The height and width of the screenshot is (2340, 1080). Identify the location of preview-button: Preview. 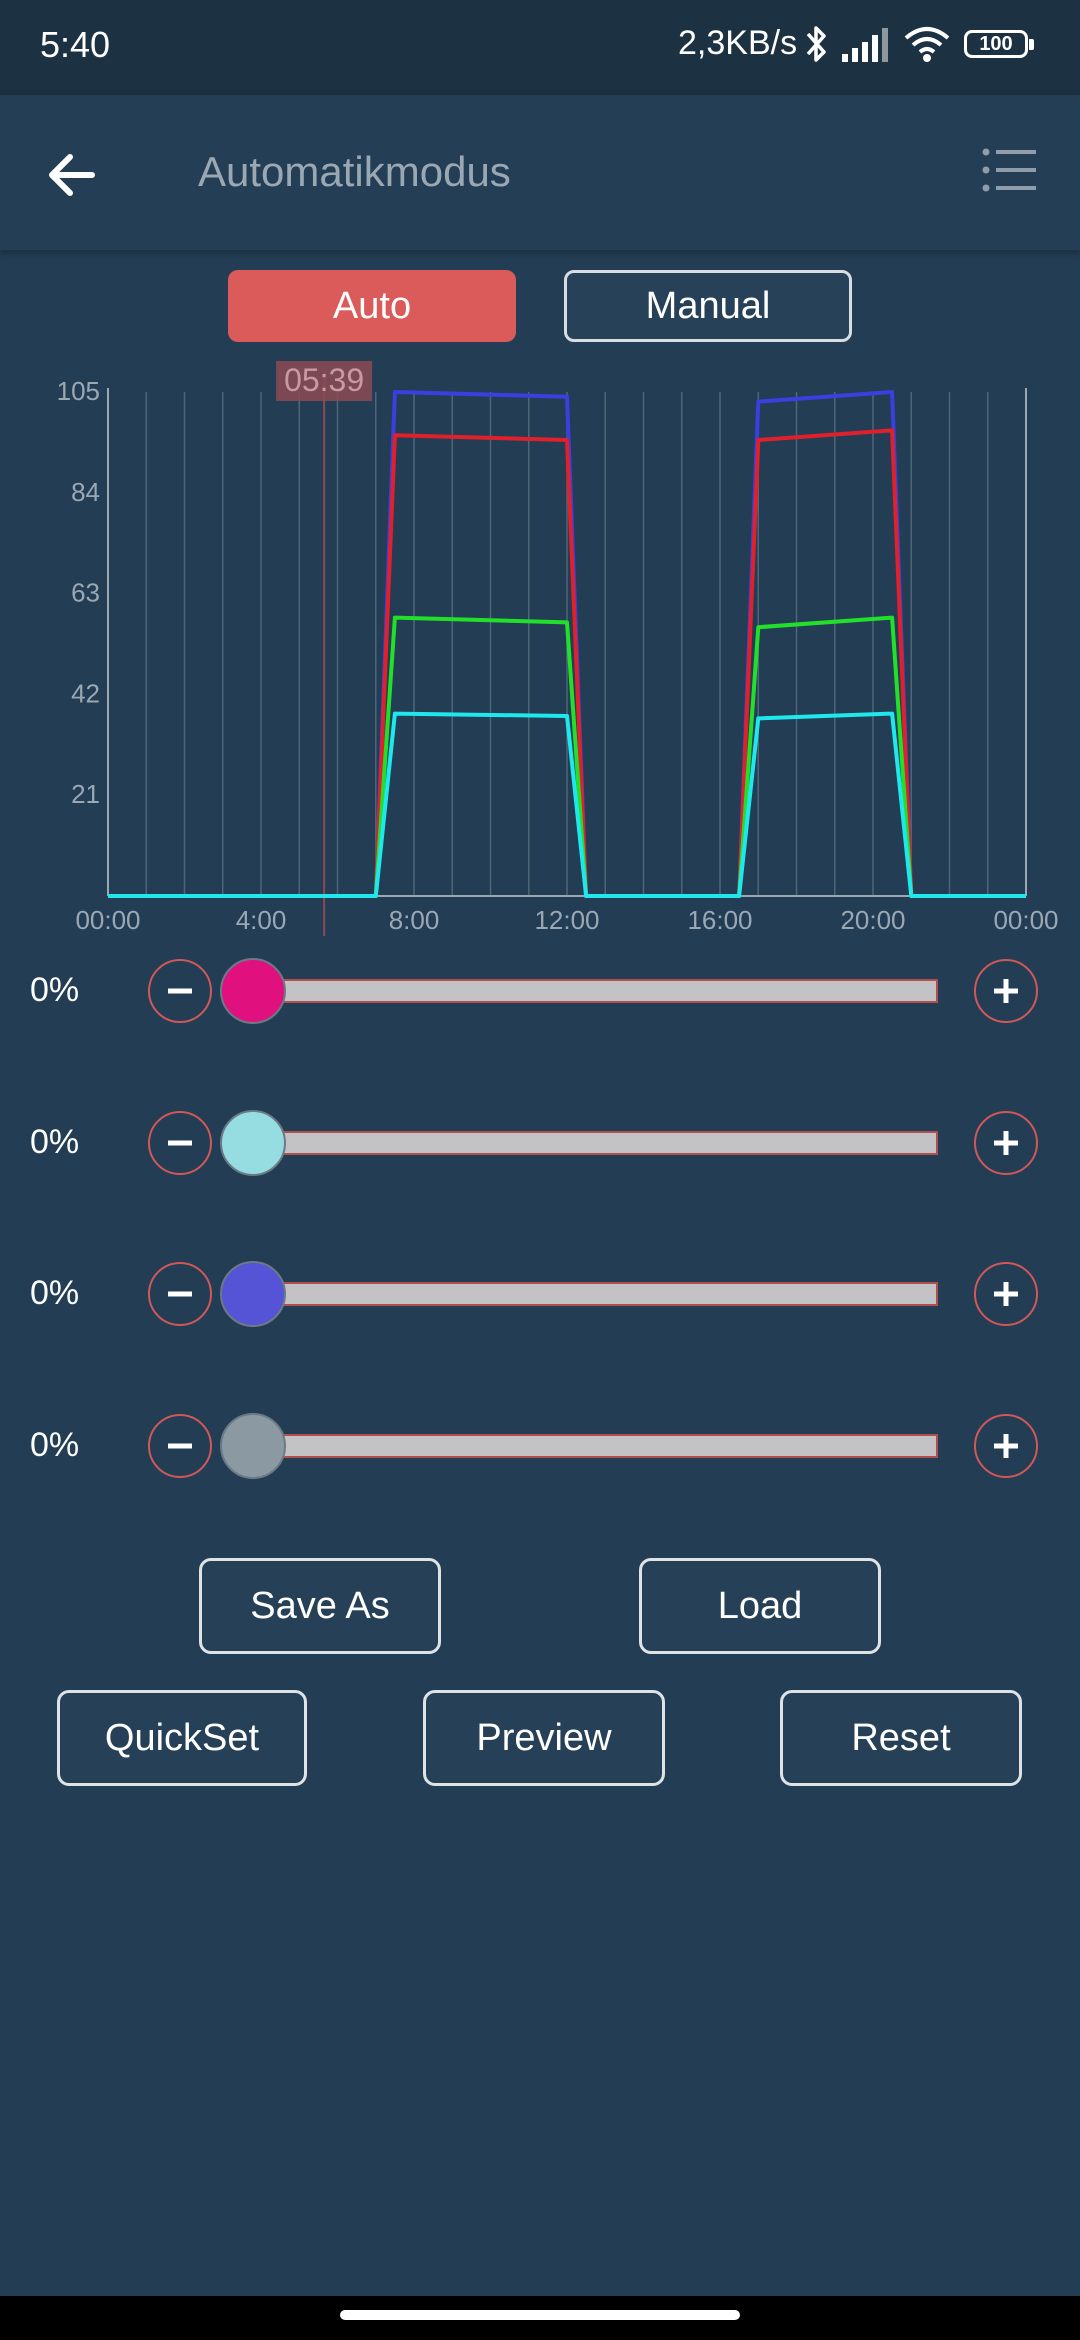
(544, 1738).